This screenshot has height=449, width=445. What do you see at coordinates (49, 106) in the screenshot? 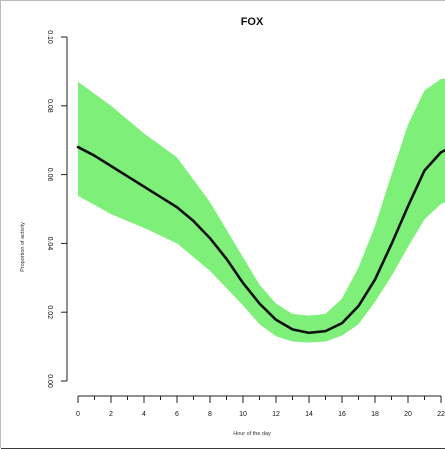
I see `y-tick-label-4: 0.08` at bounding box center [49, 106].